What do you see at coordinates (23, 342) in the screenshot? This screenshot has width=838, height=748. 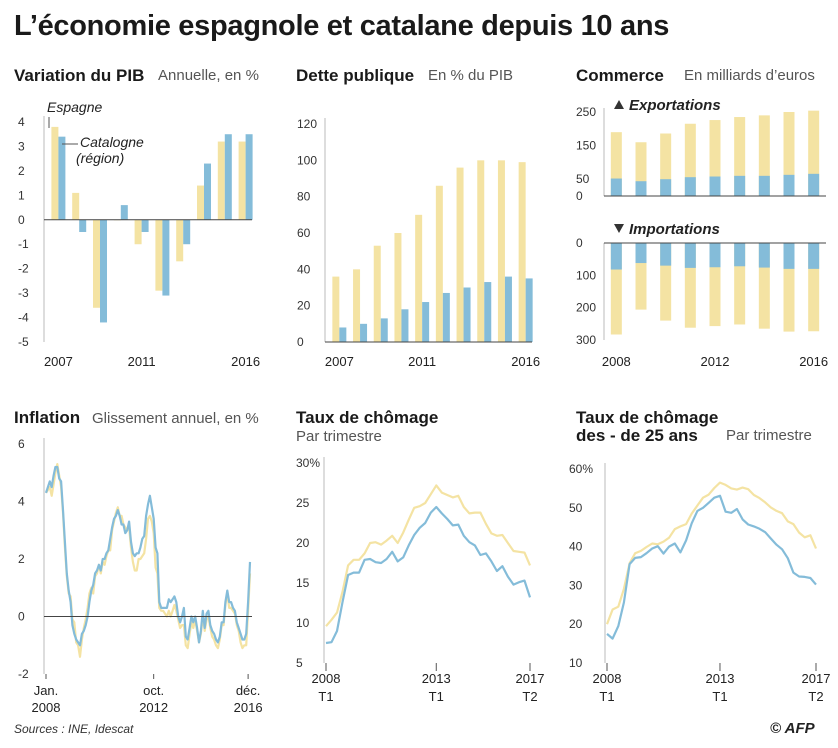 I see `pib-y-tick: -5` at bounding box center [23, 342].